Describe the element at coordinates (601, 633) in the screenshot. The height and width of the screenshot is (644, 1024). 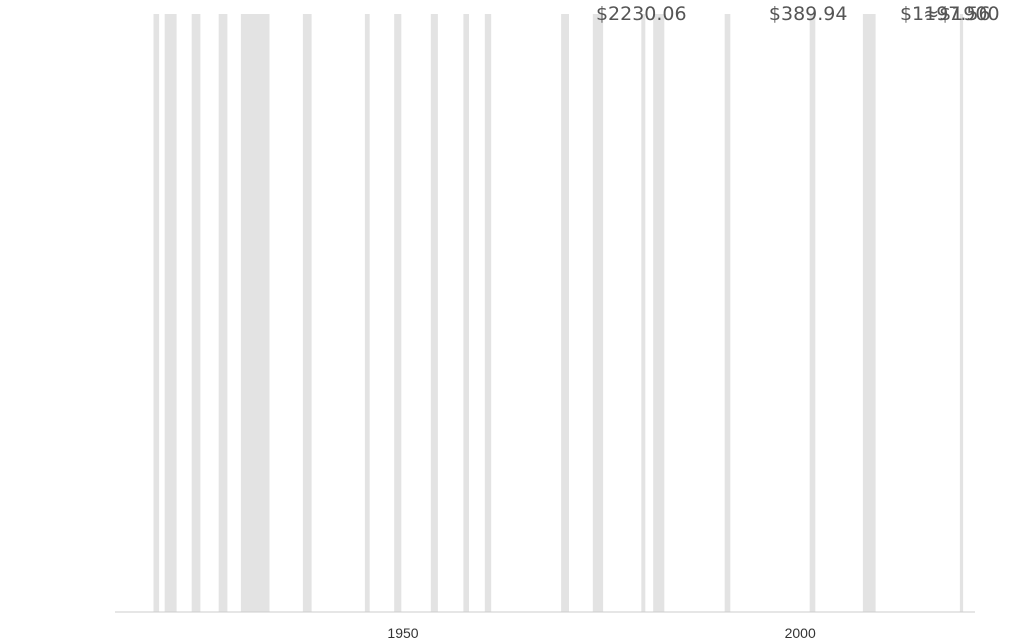
I see `x-axis-tick-labels: 1950 2000` at that location.